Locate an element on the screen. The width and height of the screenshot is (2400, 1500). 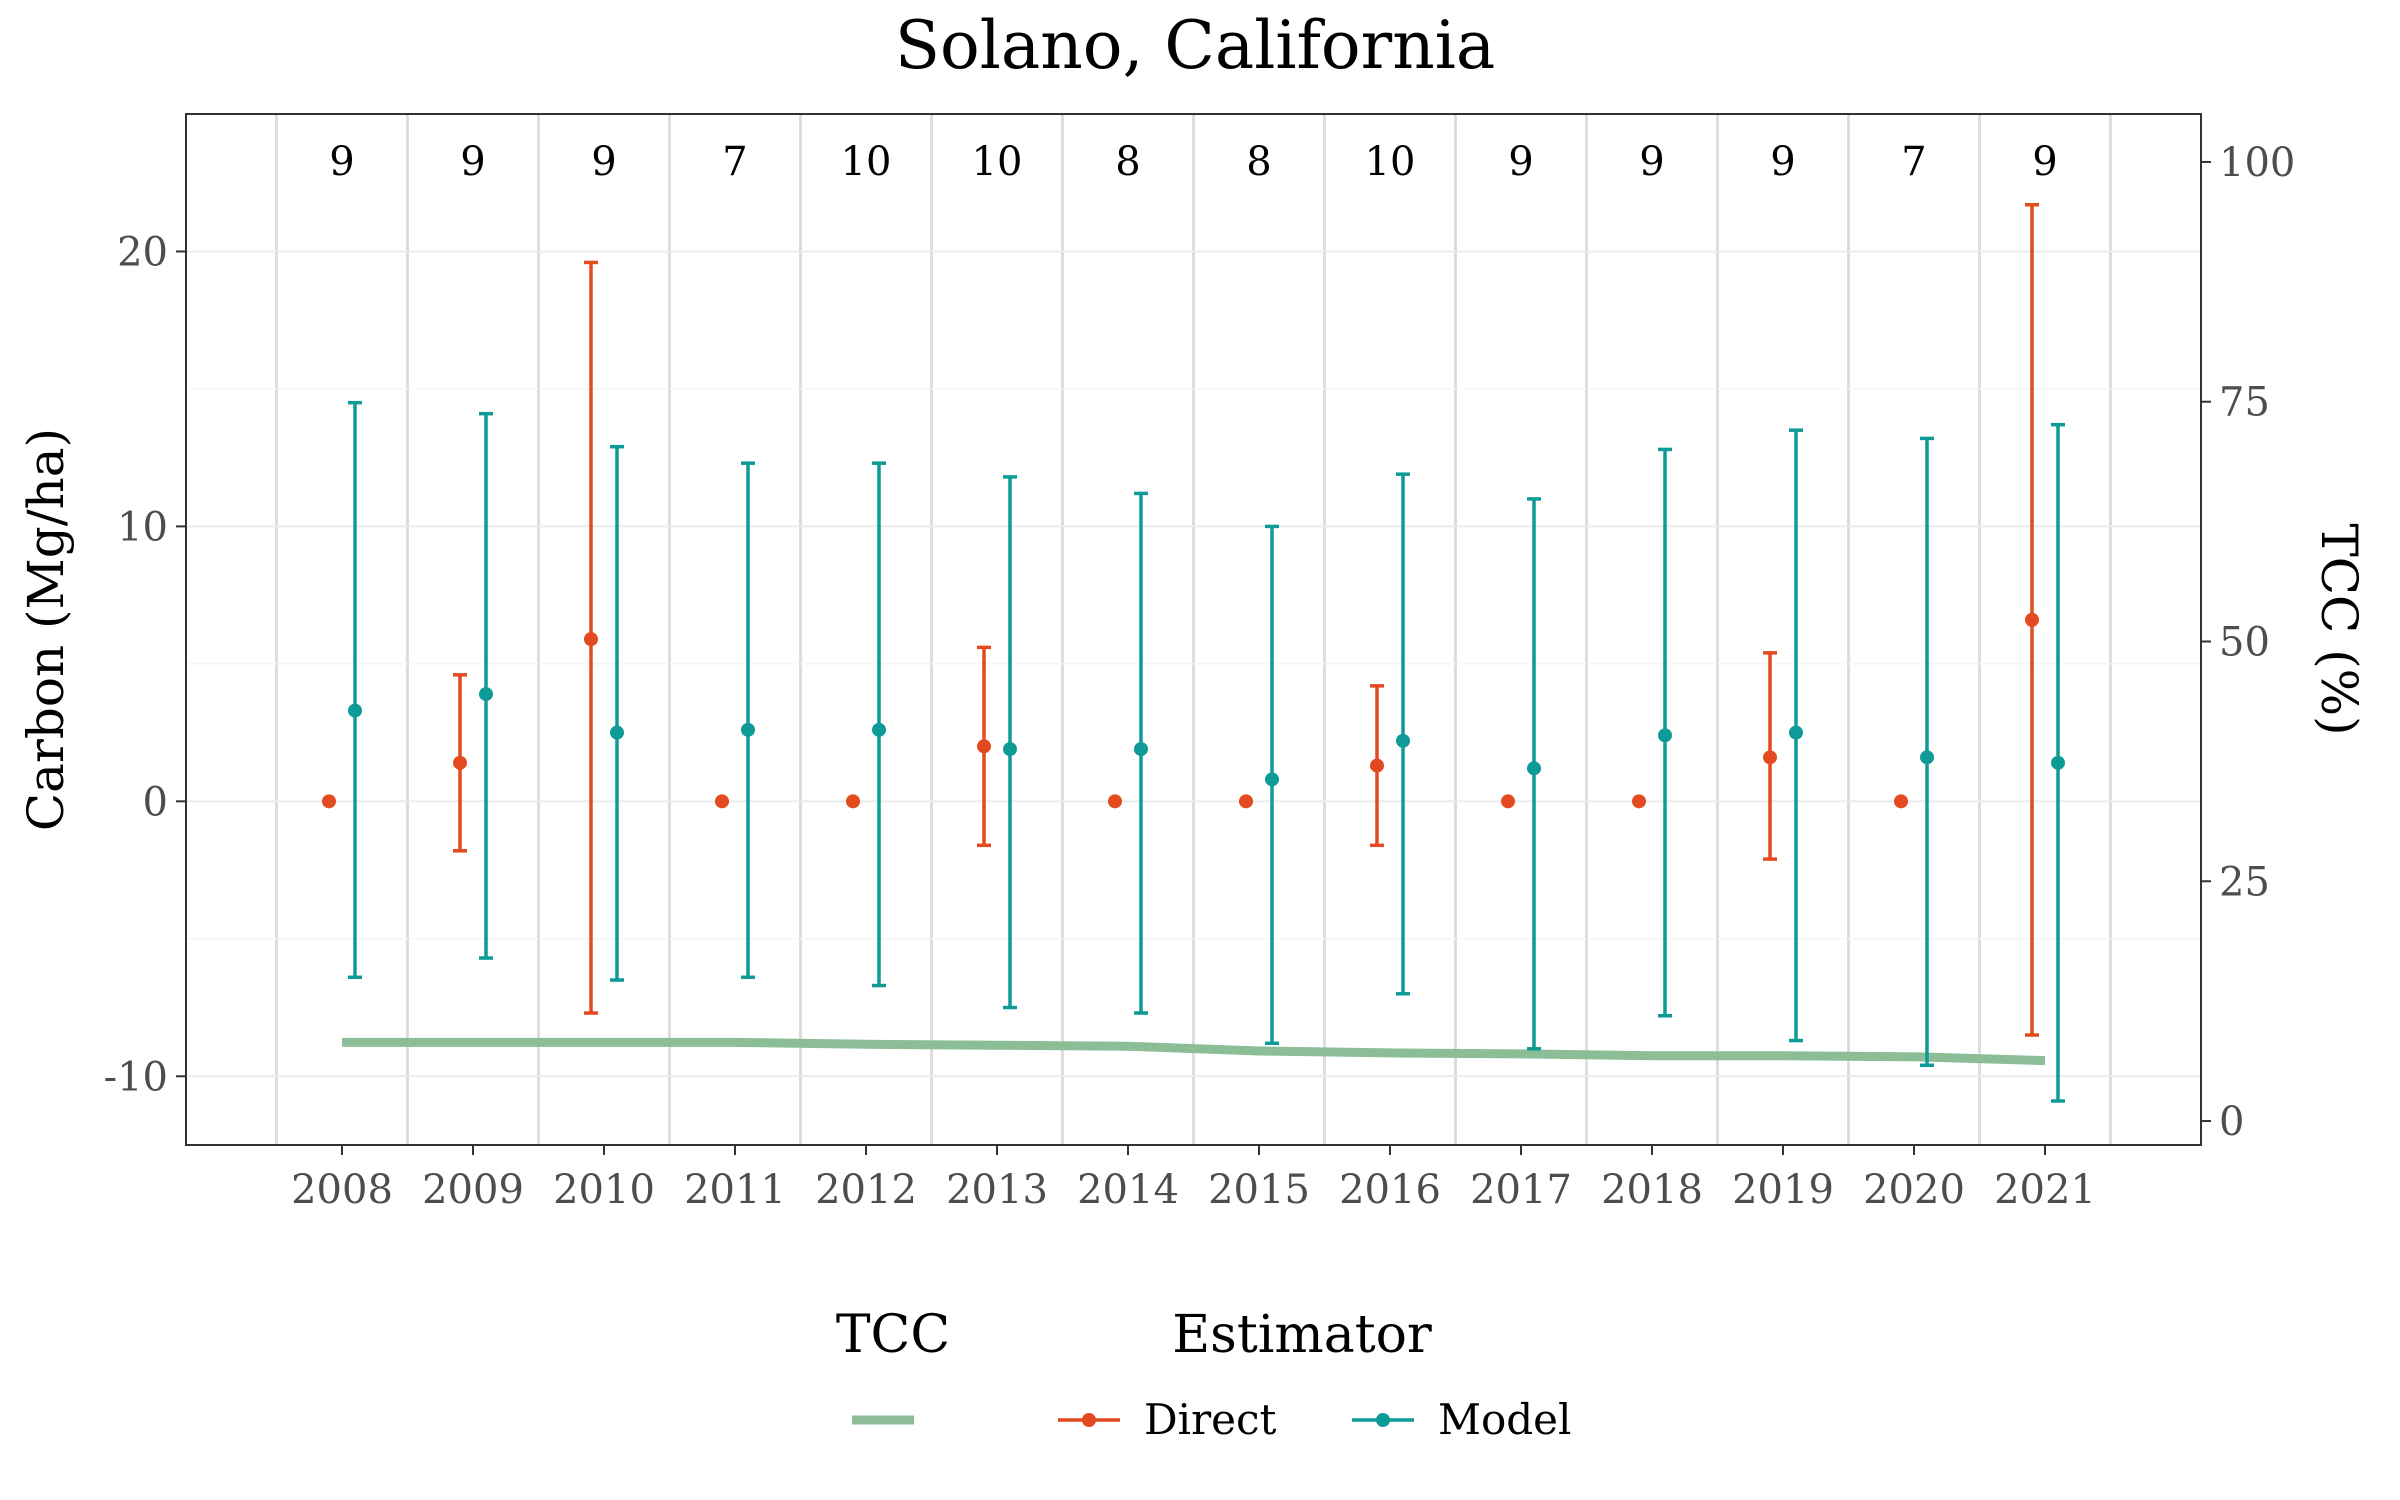
tcc-series is located at coordinates (1194, 1051).